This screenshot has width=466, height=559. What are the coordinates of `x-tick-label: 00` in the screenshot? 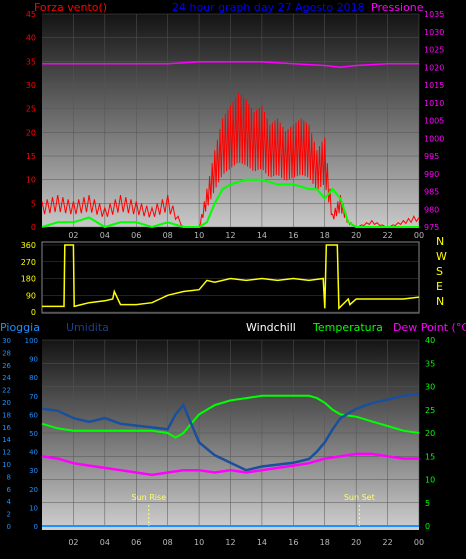 It's located at (419, 542).